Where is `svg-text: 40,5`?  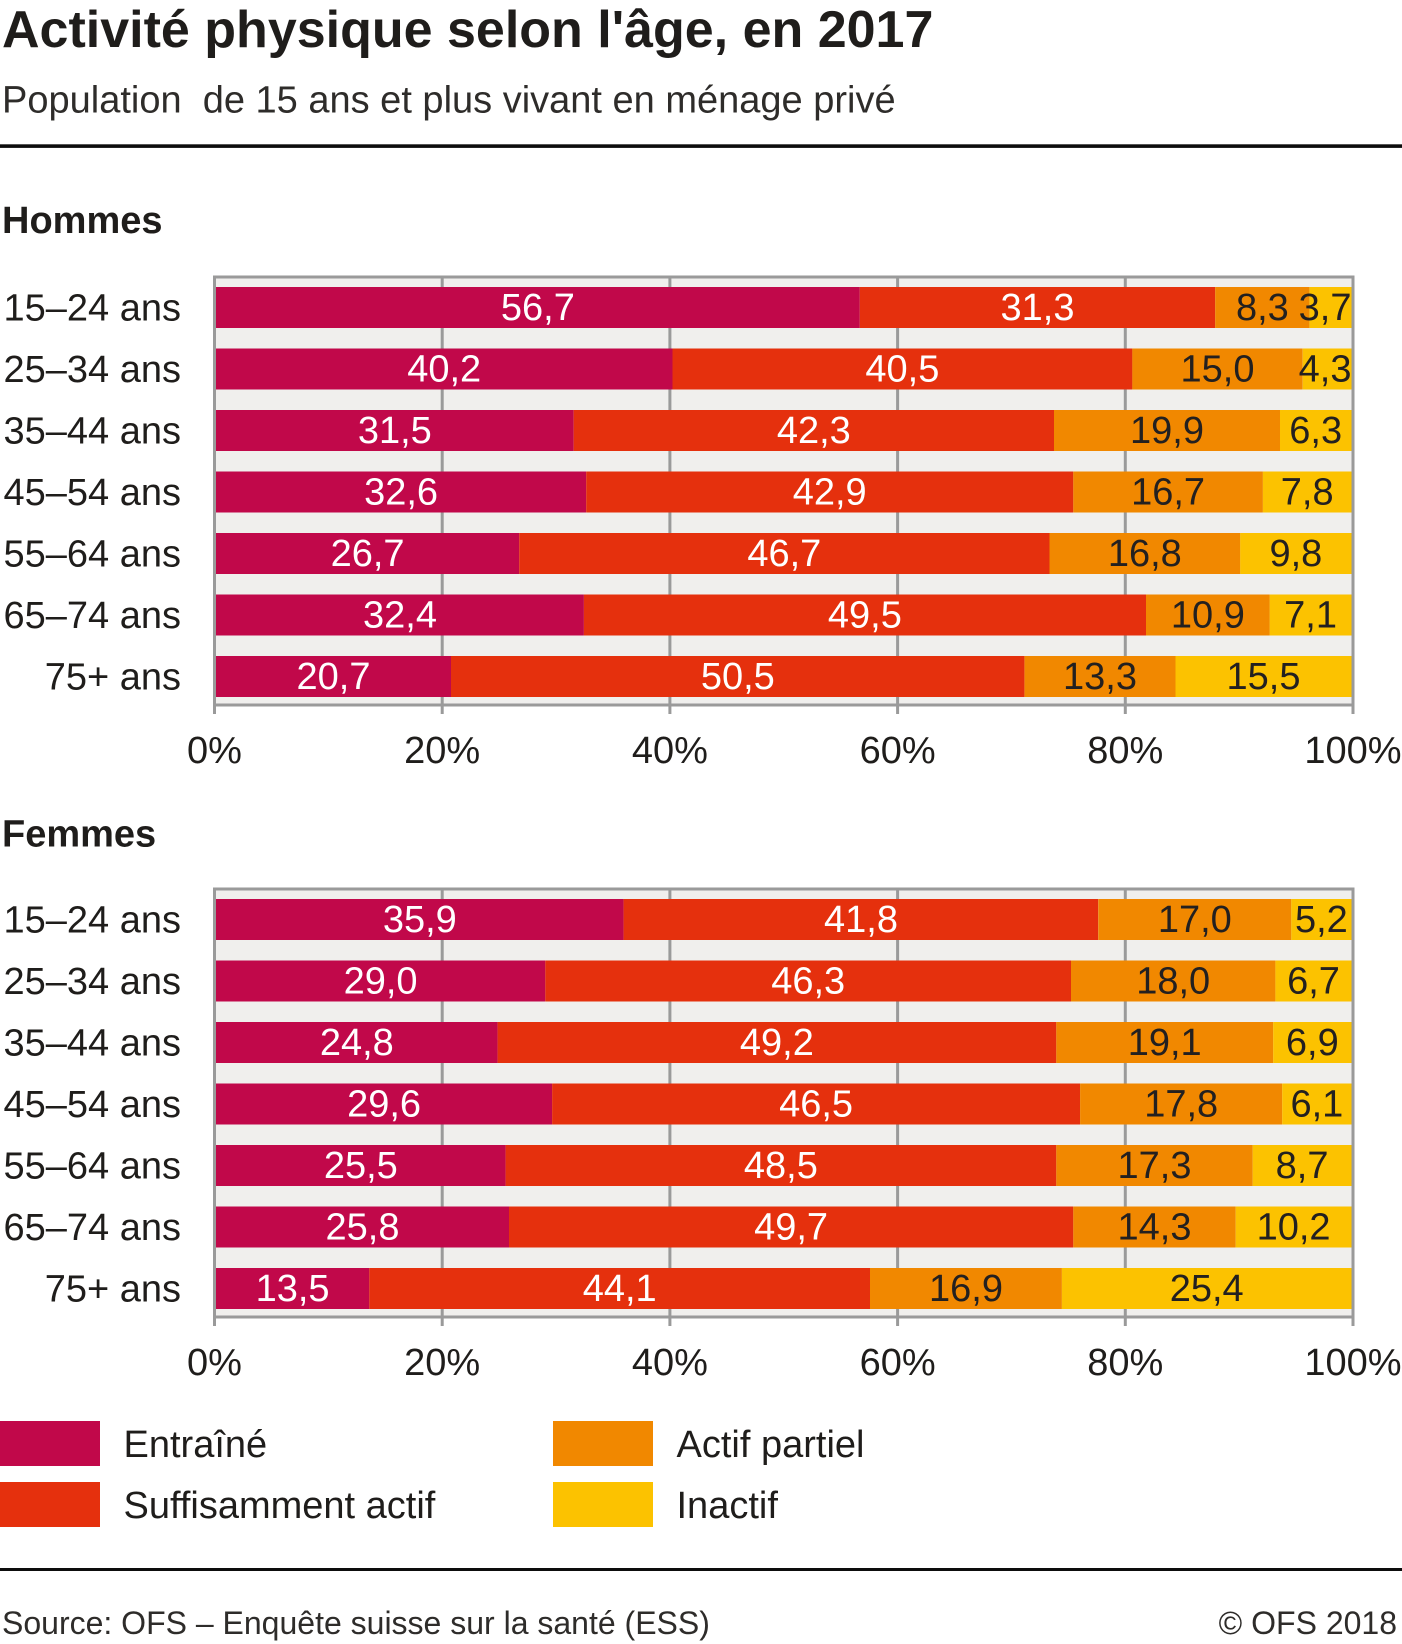
svg-text: 40,5 is located at coordinates (902, 370).